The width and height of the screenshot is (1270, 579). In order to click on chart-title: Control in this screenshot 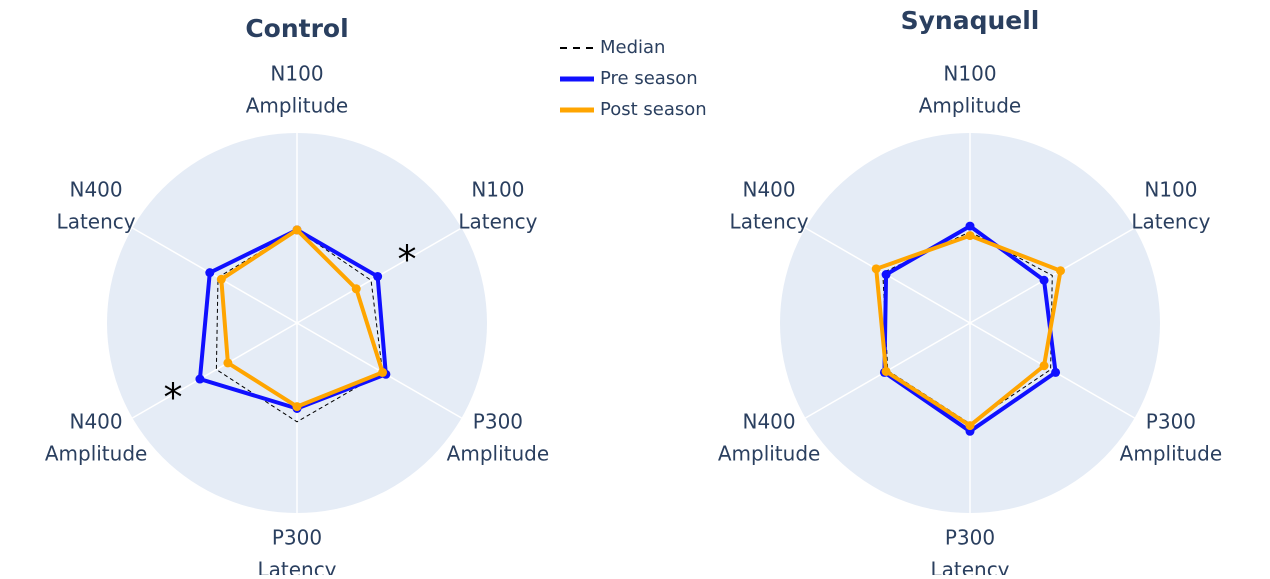, I will do `click(296, 28)`.